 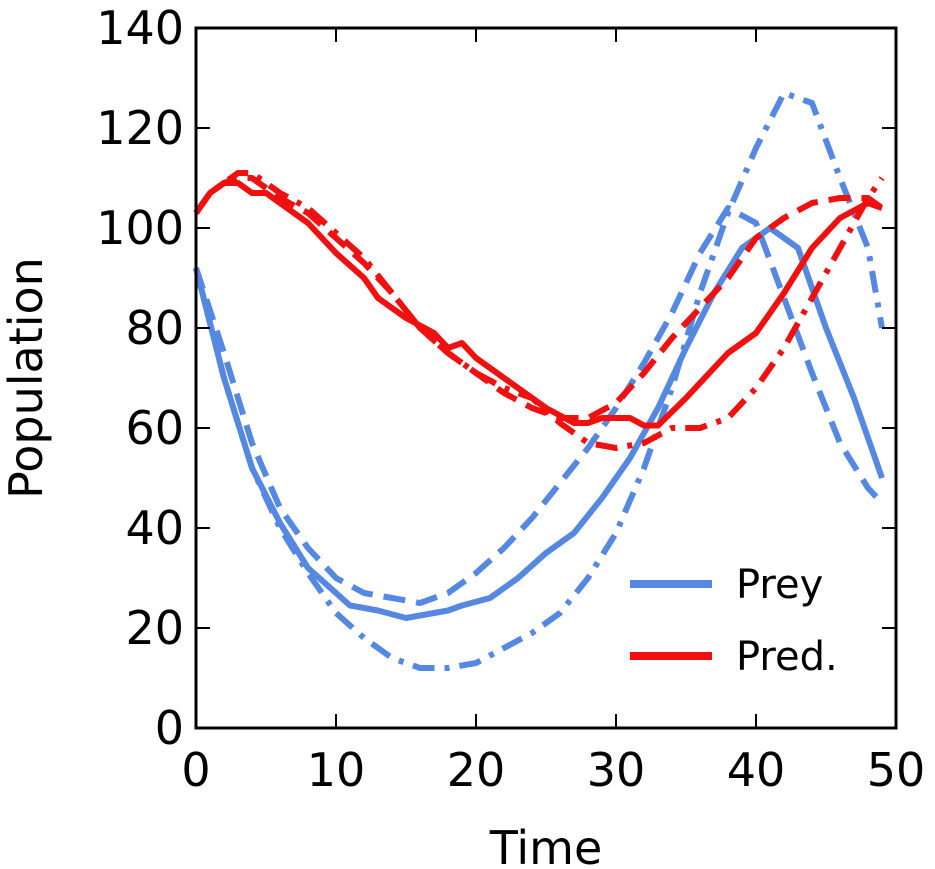 What do you see at coordinates (336, 770) in the screenshot?
I see `x-tick-label: 10` at bounding box center [336, 770].